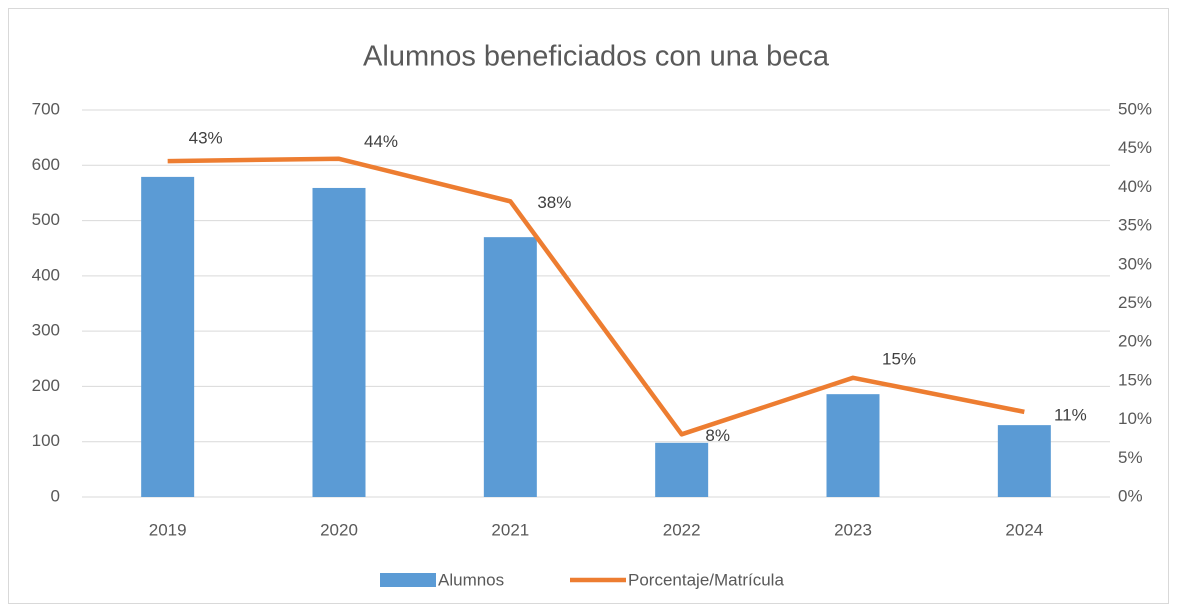 The height and width of the screenshot is (612, 1177). I want to click on y2-tick-label: 20%, so click(1135, 341).